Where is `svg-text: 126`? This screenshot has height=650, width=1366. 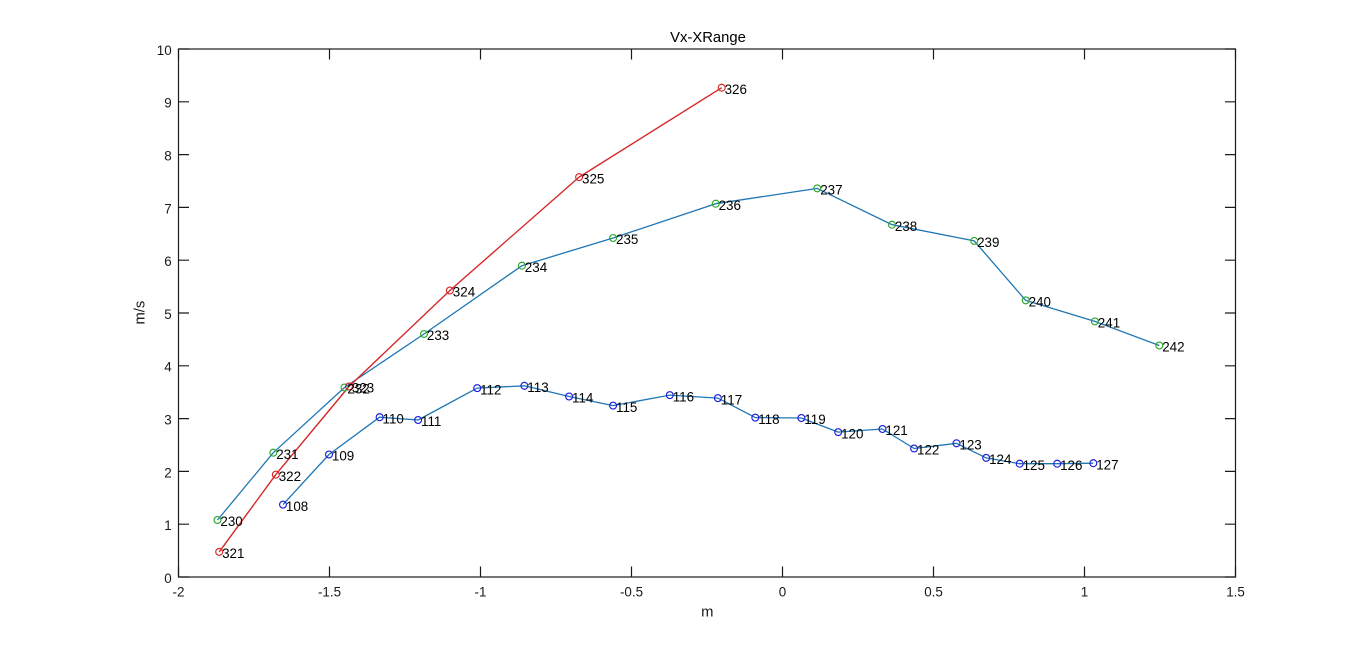 svg-text: 126 is located at coordinates (1071, 465).